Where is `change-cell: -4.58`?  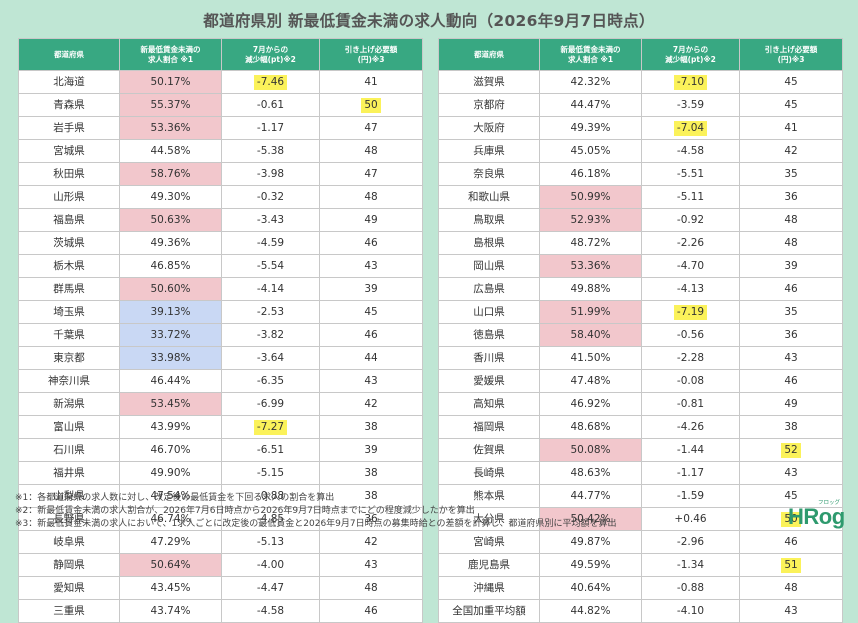 change-cell: -4.58 is located at coordinates (690, 151).